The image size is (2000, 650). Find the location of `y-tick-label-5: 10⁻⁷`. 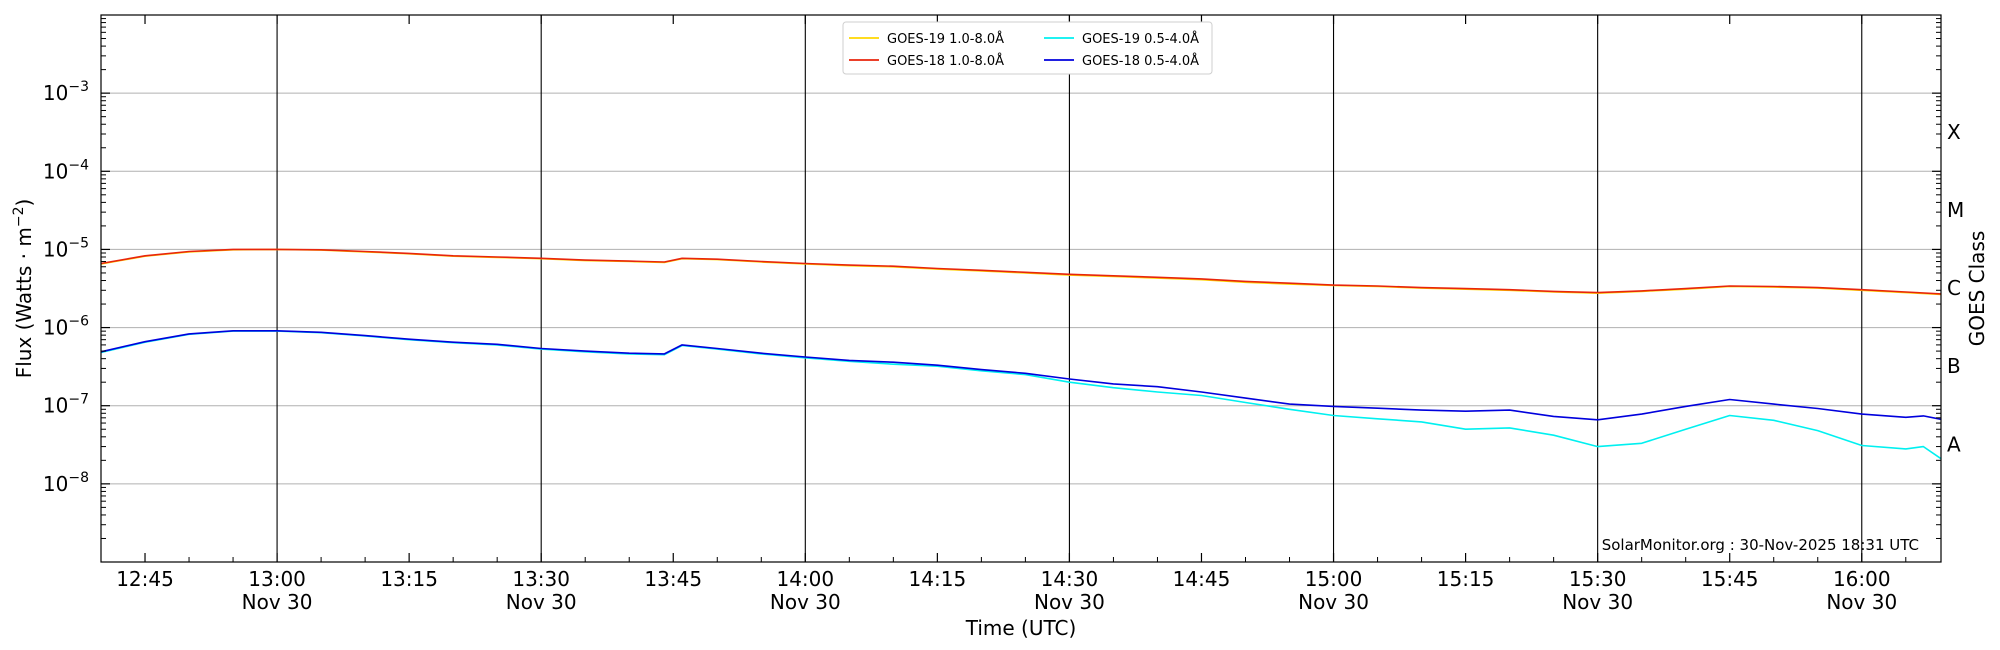

y-tick-label-5: 10⁻⁷ is located at coordinates (66, 405).